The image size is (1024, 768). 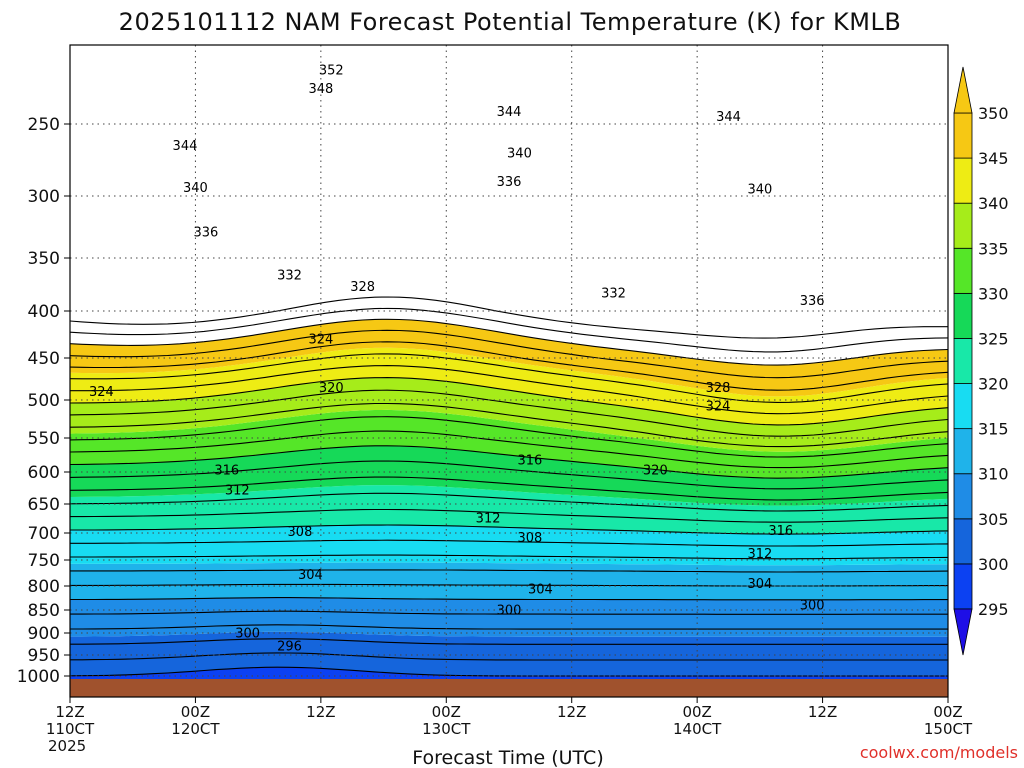 I want to click on y-tick-label: 450, so click(x=44, y=359).